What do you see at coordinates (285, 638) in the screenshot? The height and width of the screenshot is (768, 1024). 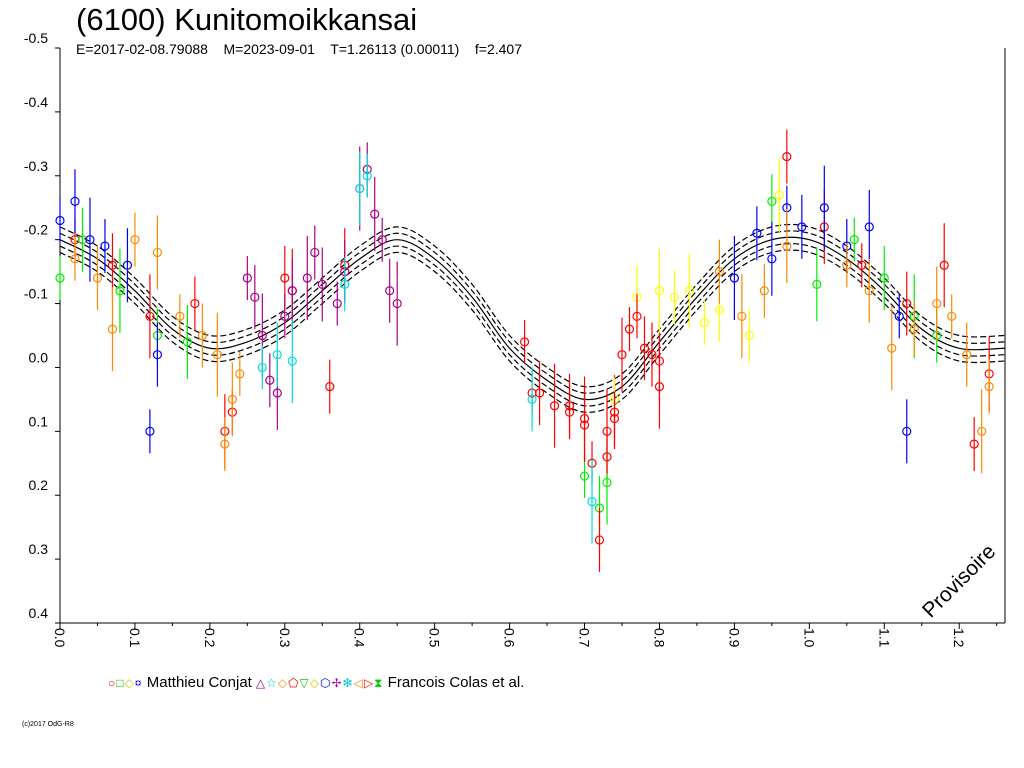 I see `x-tick-label: 0.3` at bounding box center [285, 638].